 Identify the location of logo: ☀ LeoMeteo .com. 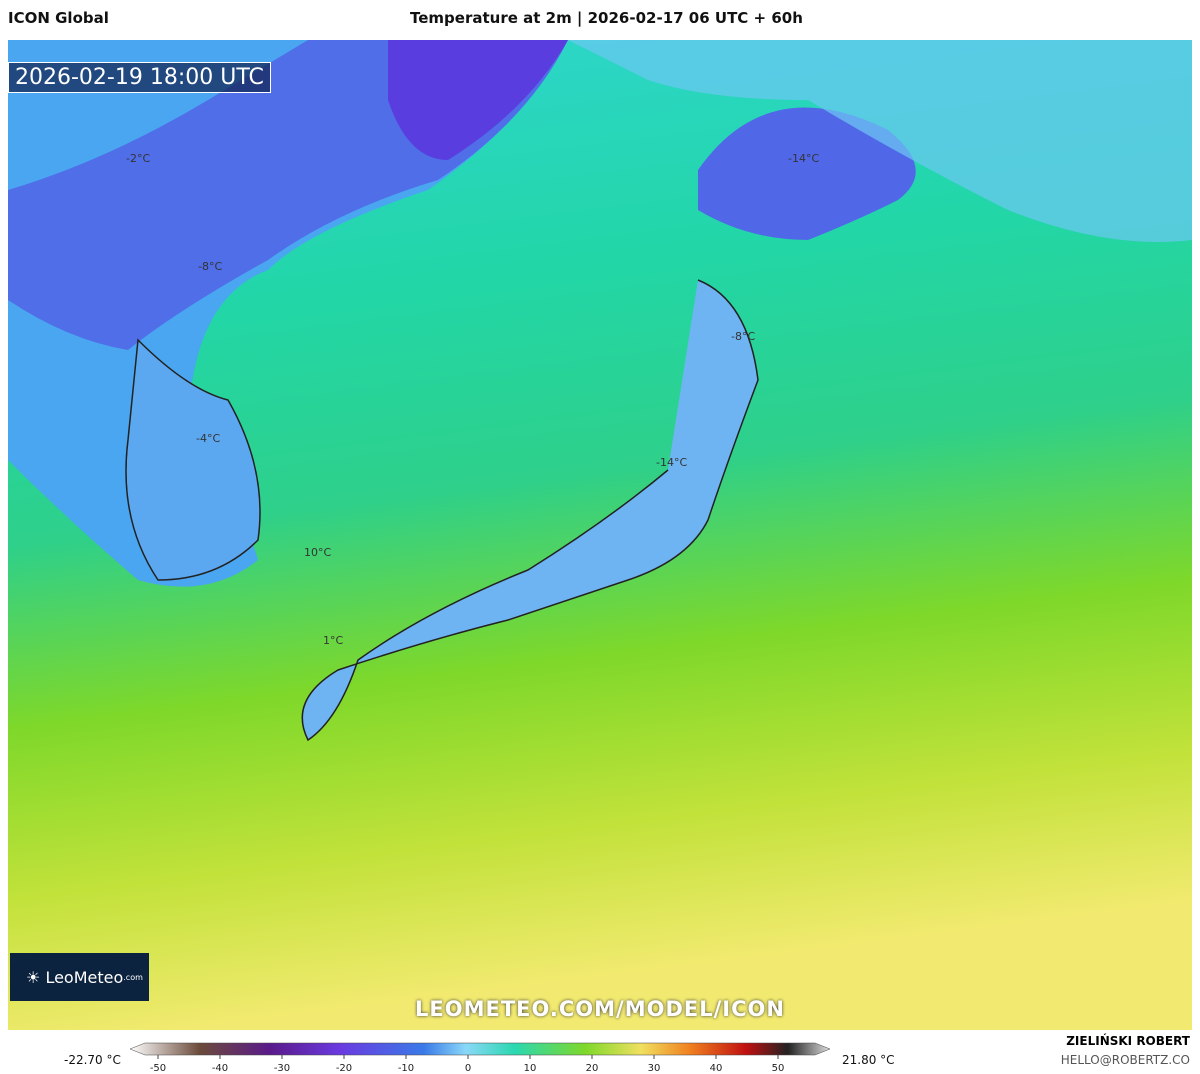
(79, 977).